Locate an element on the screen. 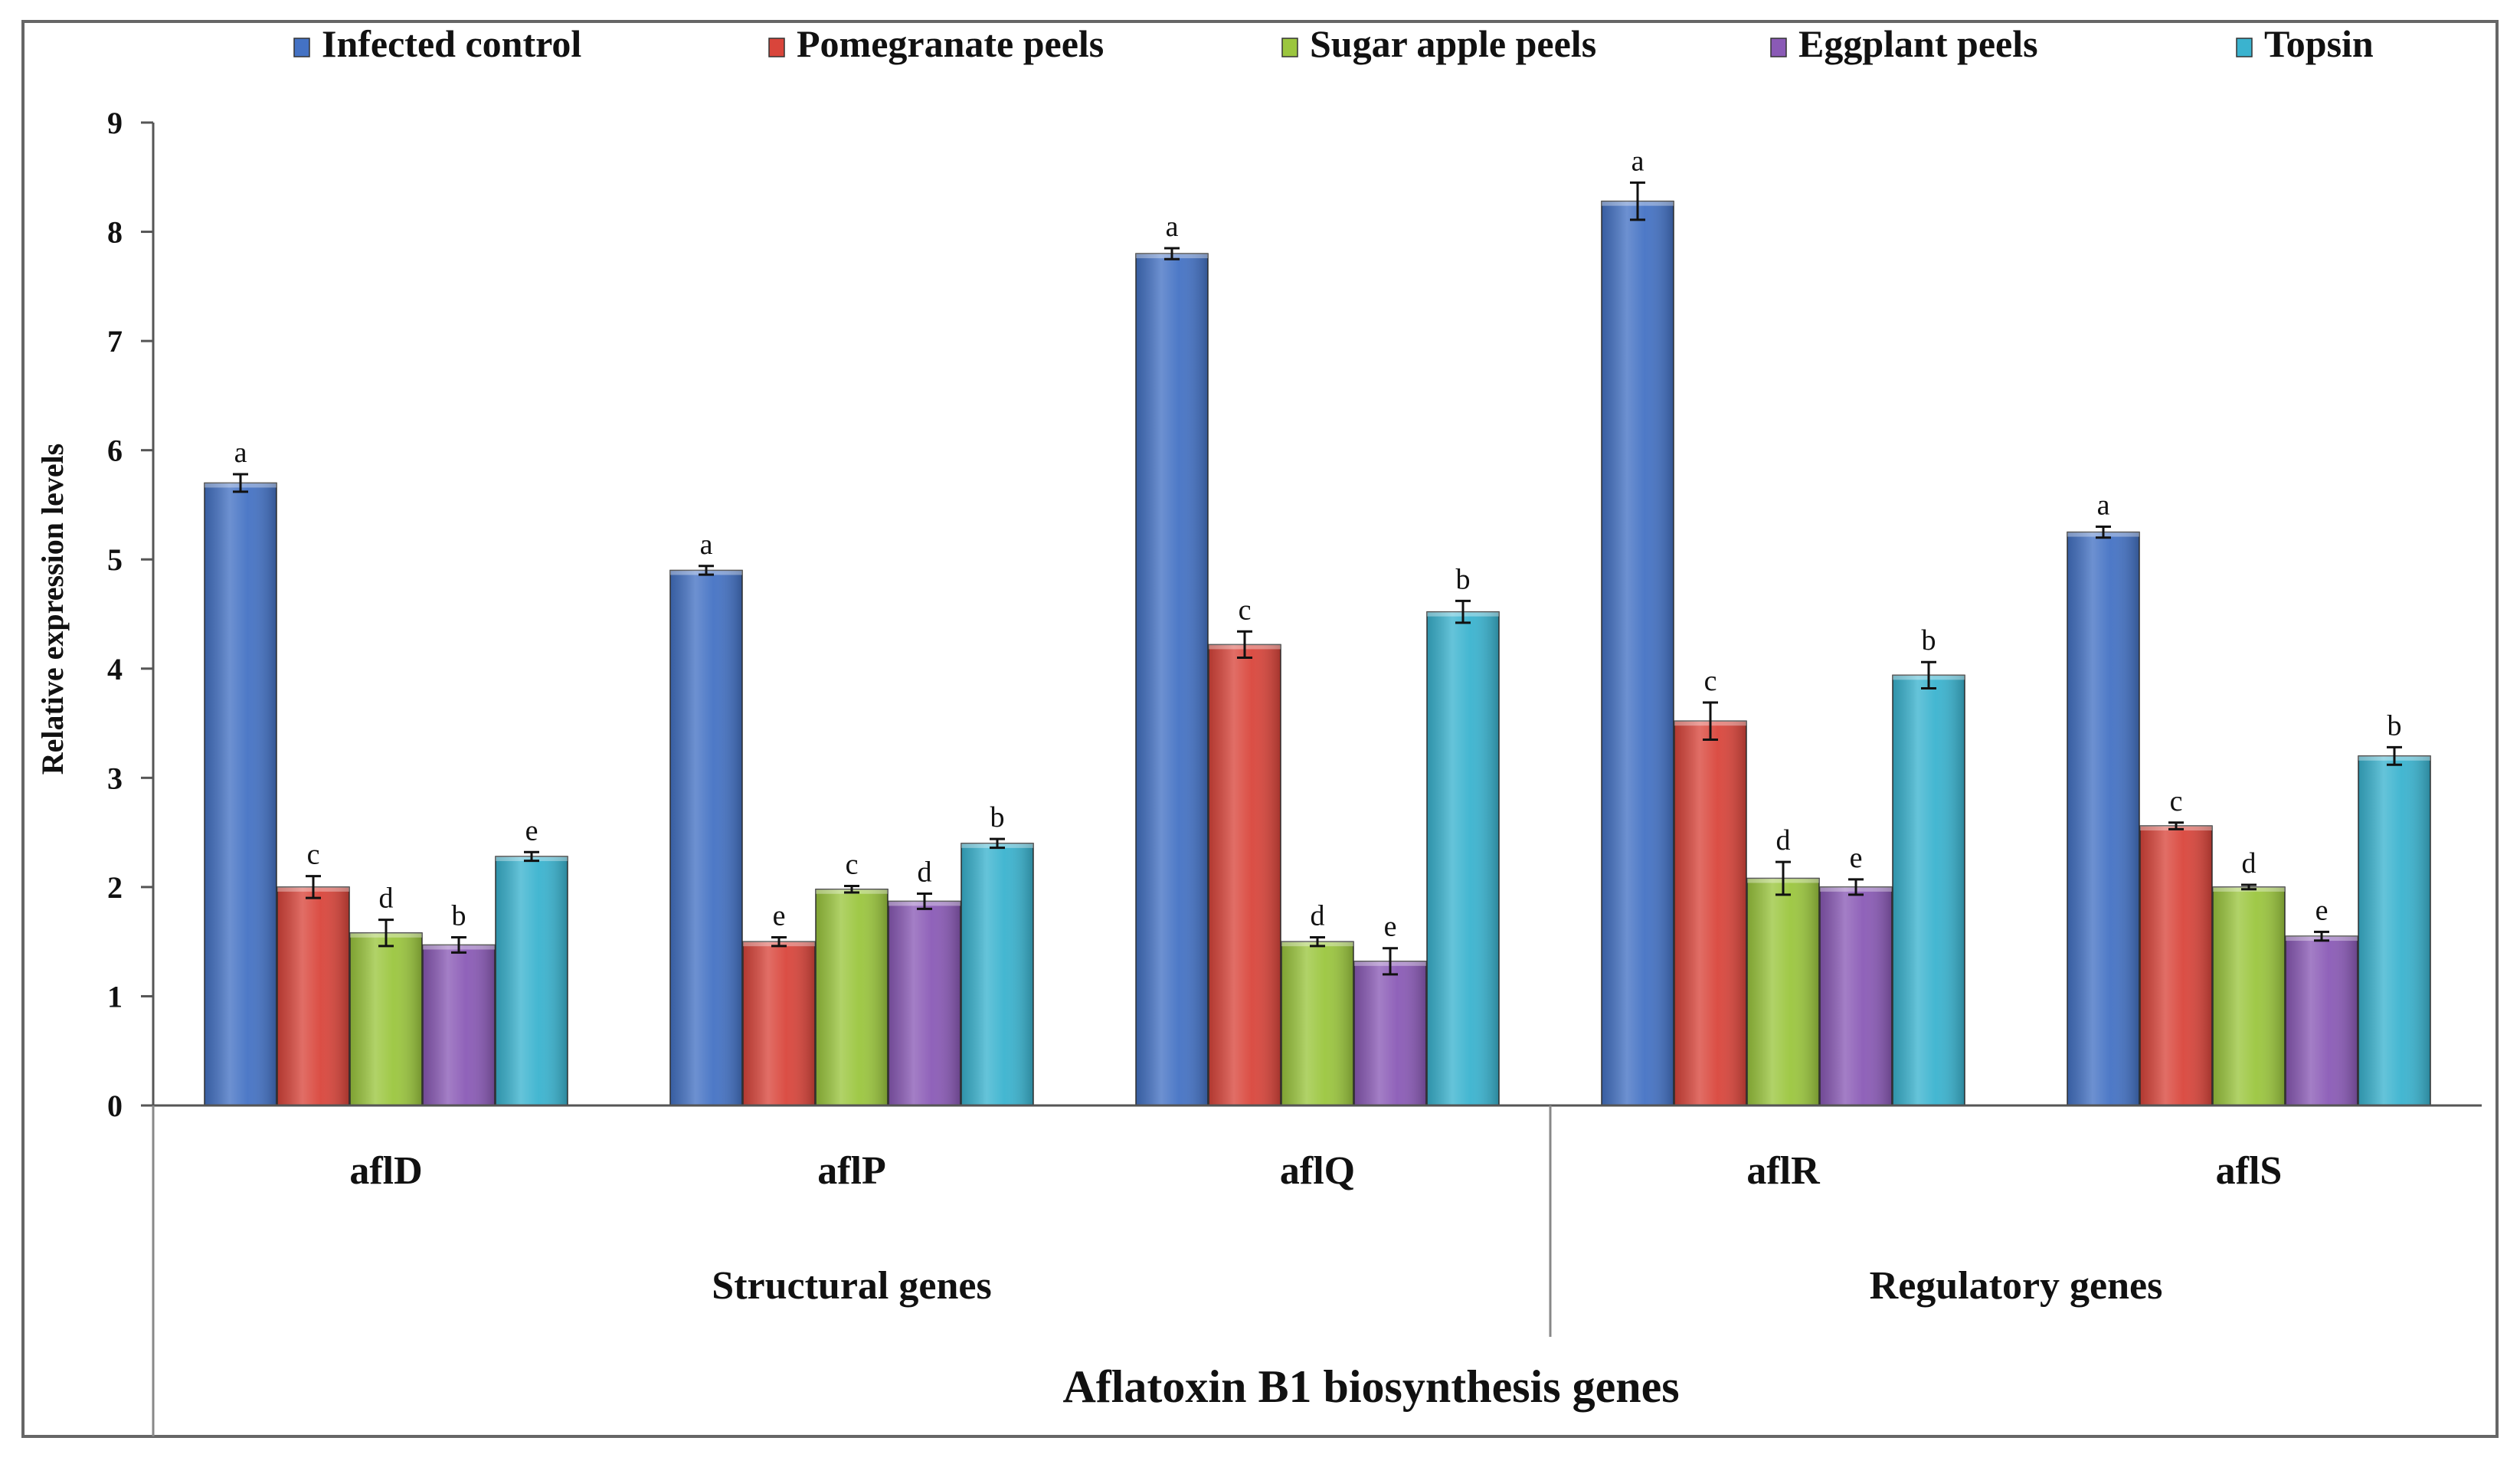  legend-item: Infected control is located at coordinates (451, 43).